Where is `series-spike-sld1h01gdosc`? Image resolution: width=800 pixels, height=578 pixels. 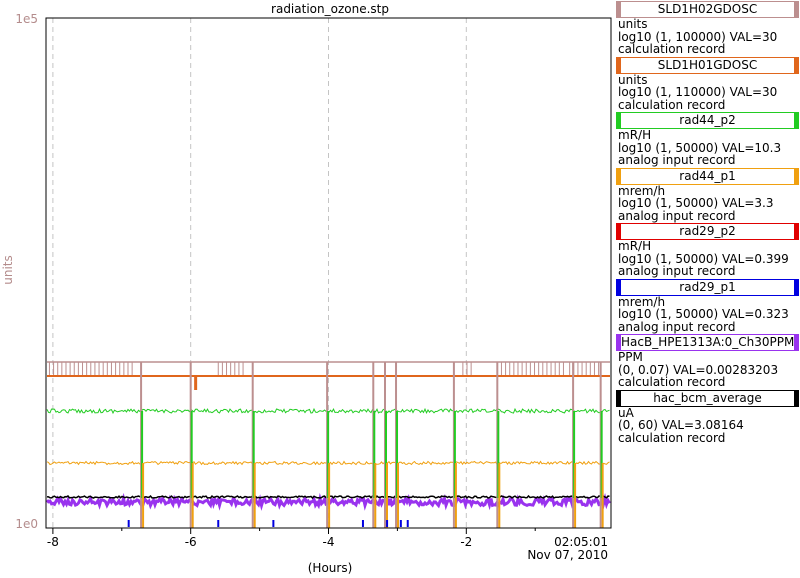
series-spike-sld1h01gdosc is located at coordinates (196, 383).